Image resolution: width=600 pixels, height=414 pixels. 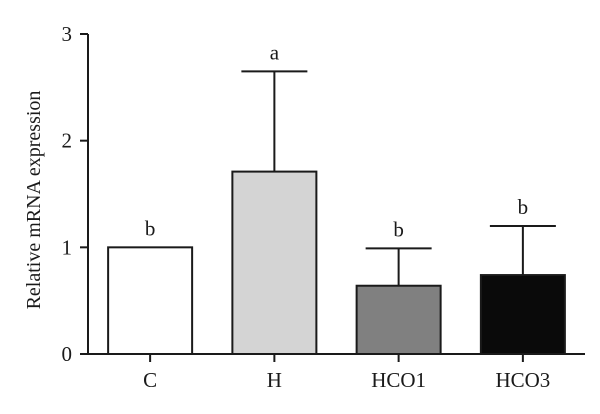 What do you see at coordinates (398, 380) in the screenshot?
I see `x-tick-label: HCO1` at bounding box center [398, 380].